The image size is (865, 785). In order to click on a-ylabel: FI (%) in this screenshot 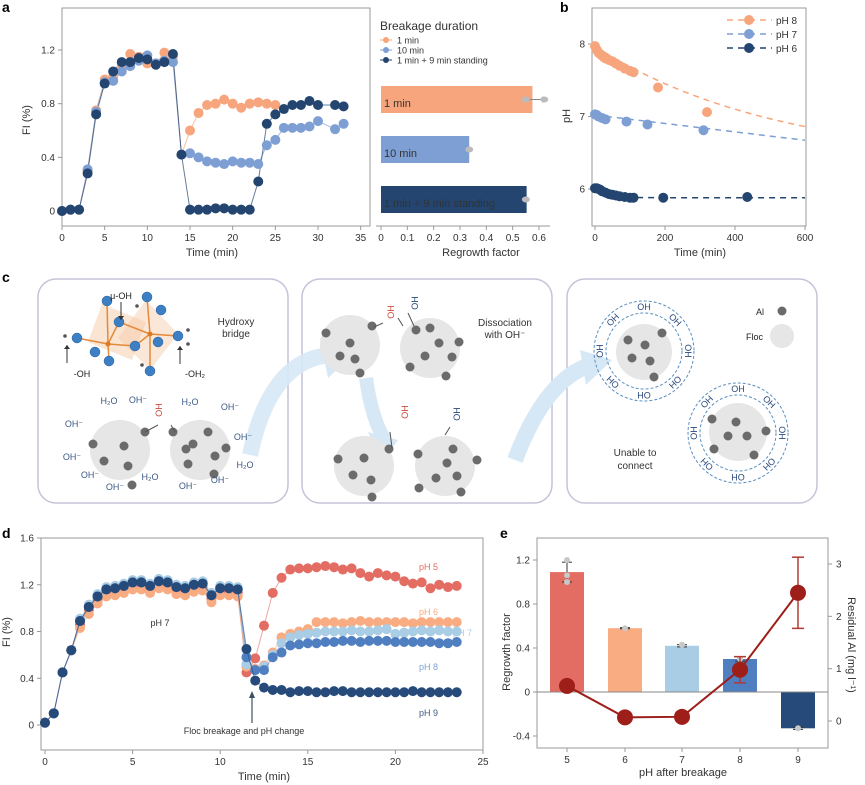, I will do `click(27, 120)`.